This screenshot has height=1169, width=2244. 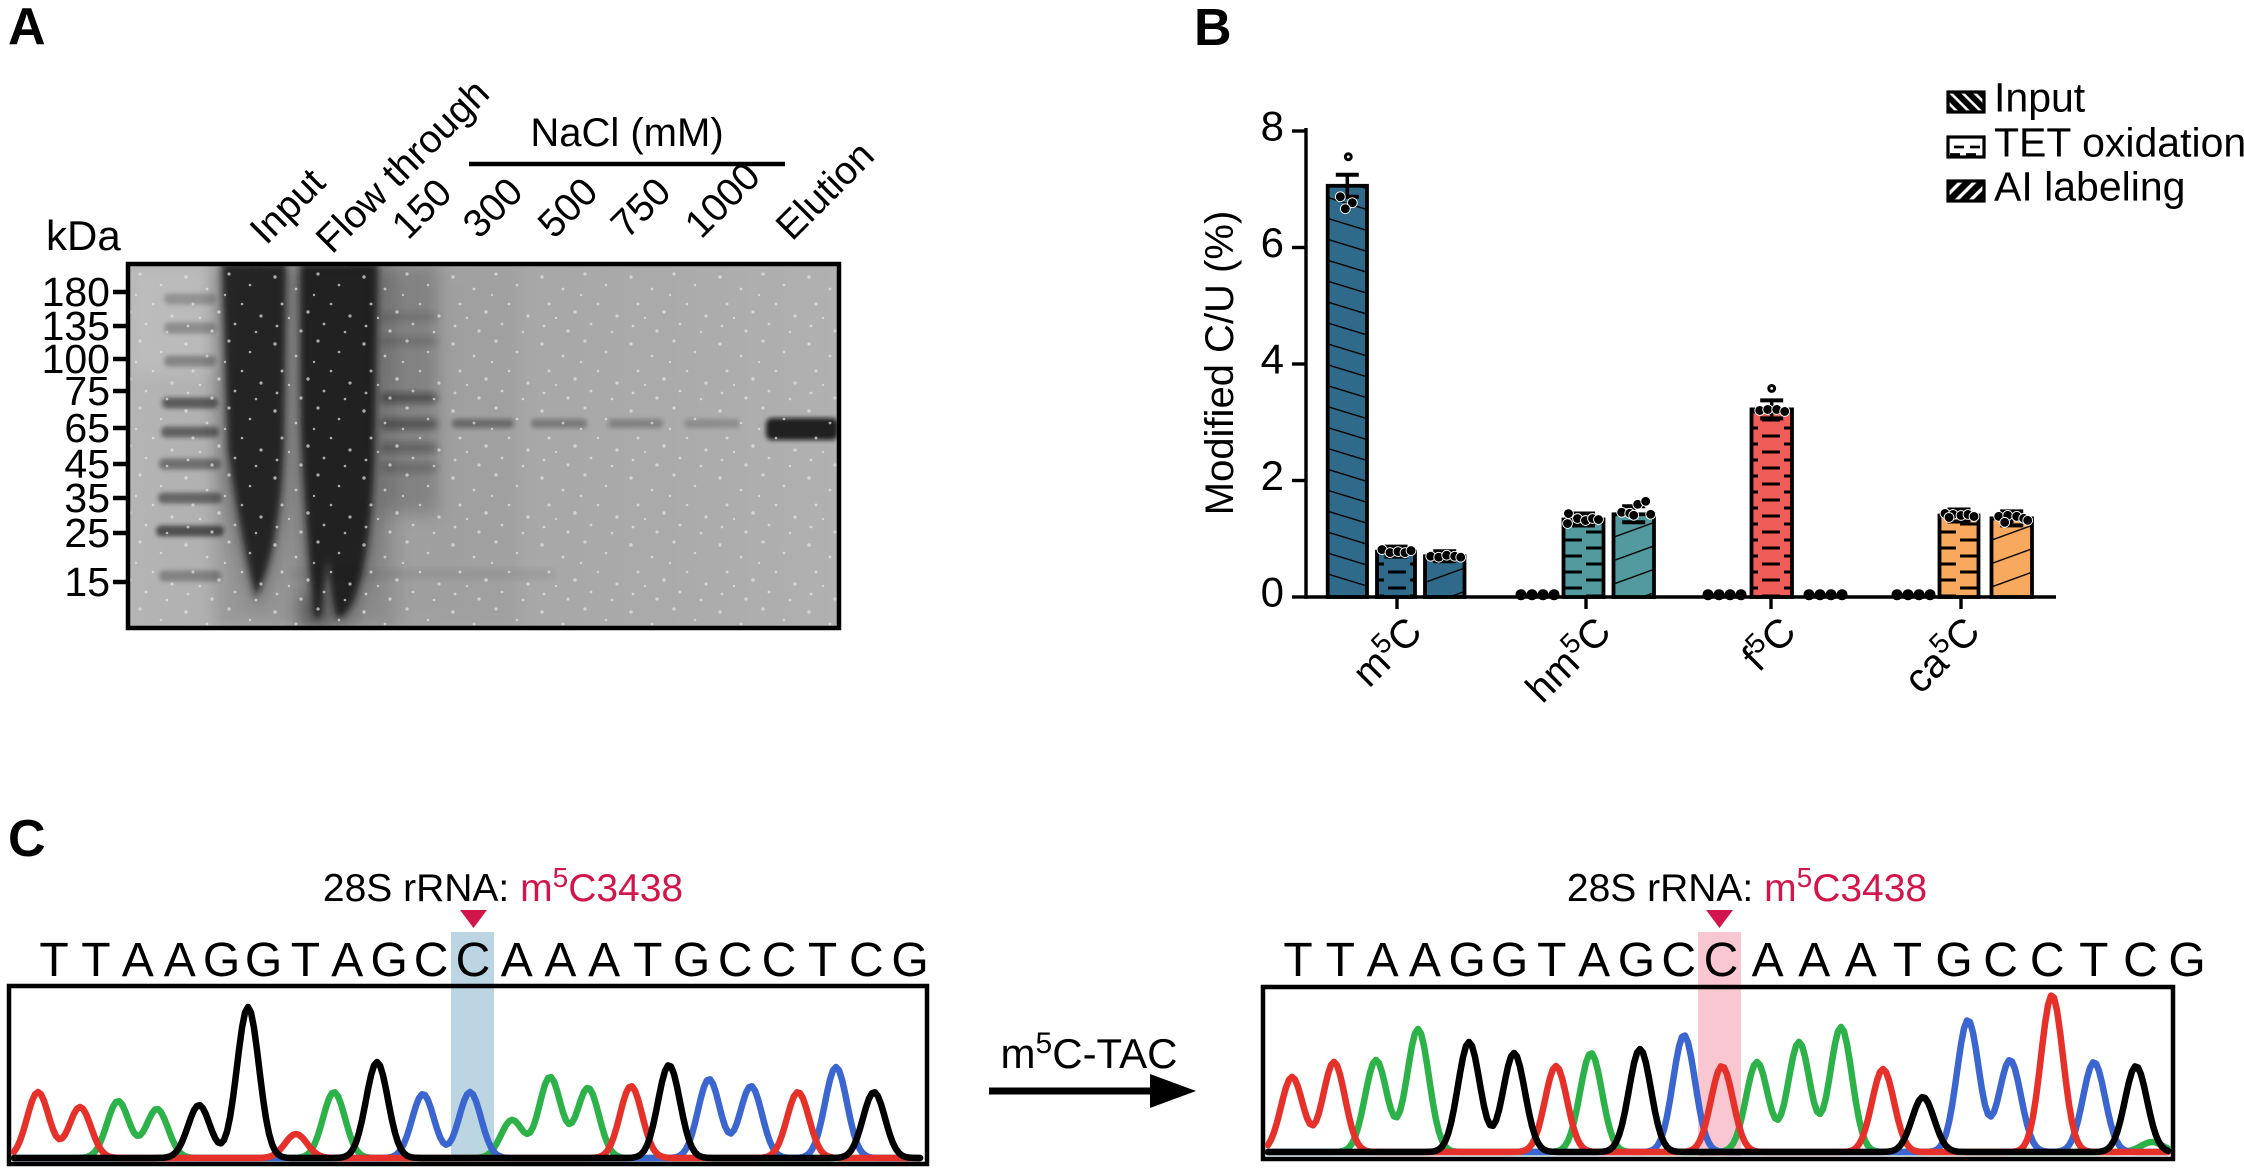 What do you see at coordinates (87, 533) in the screenshot?
I see `svg-text: 25` at bounding box center [87, 533].